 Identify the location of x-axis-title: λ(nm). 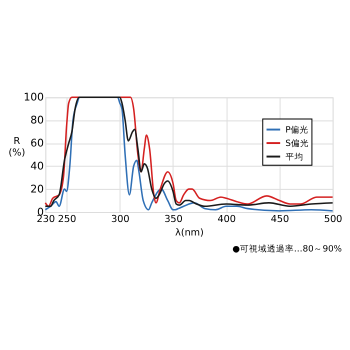
(189, 233).